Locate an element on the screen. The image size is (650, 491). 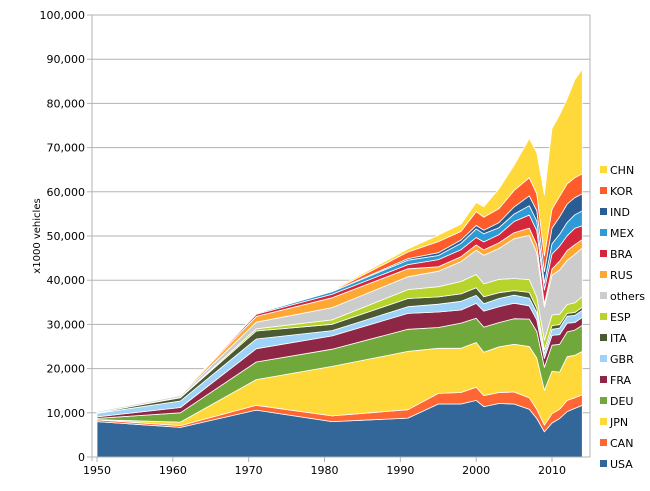
legend-label: JPN is located at coordinates (618, 422).